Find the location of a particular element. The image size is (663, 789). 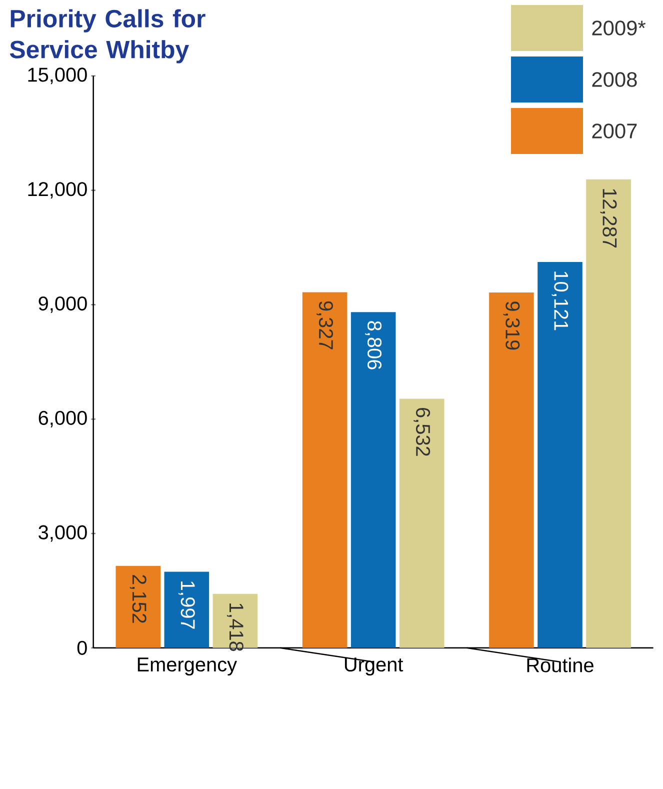

legend-label: 2009* is located at coordinates (619, 28).